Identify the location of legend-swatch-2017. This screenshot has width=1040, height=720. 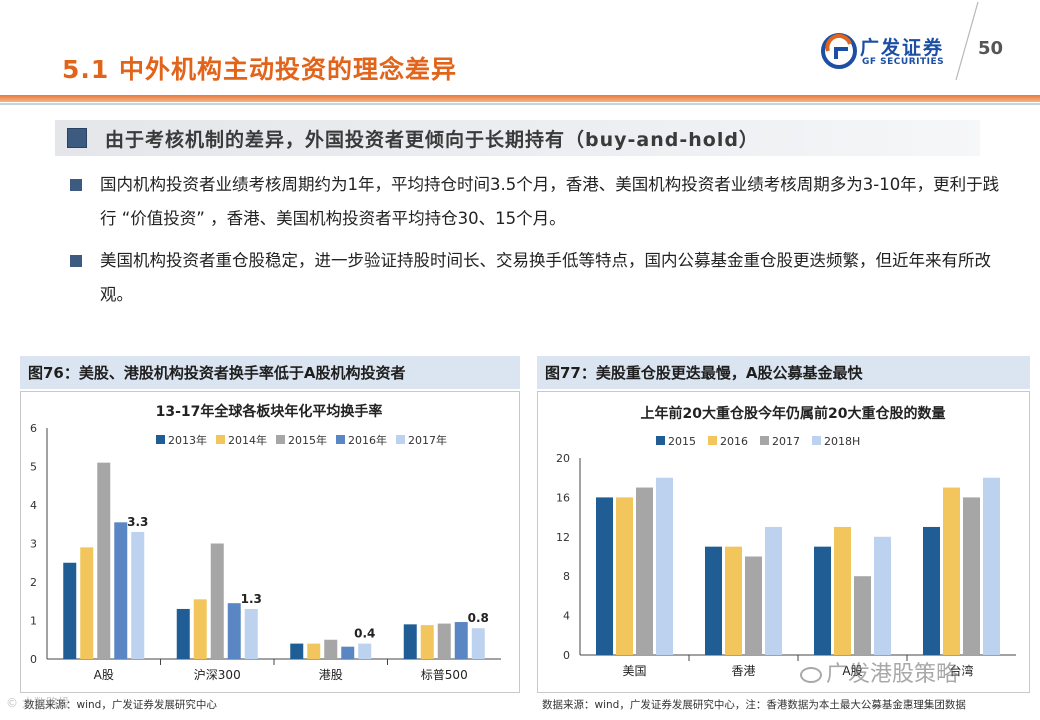
(764, 440).